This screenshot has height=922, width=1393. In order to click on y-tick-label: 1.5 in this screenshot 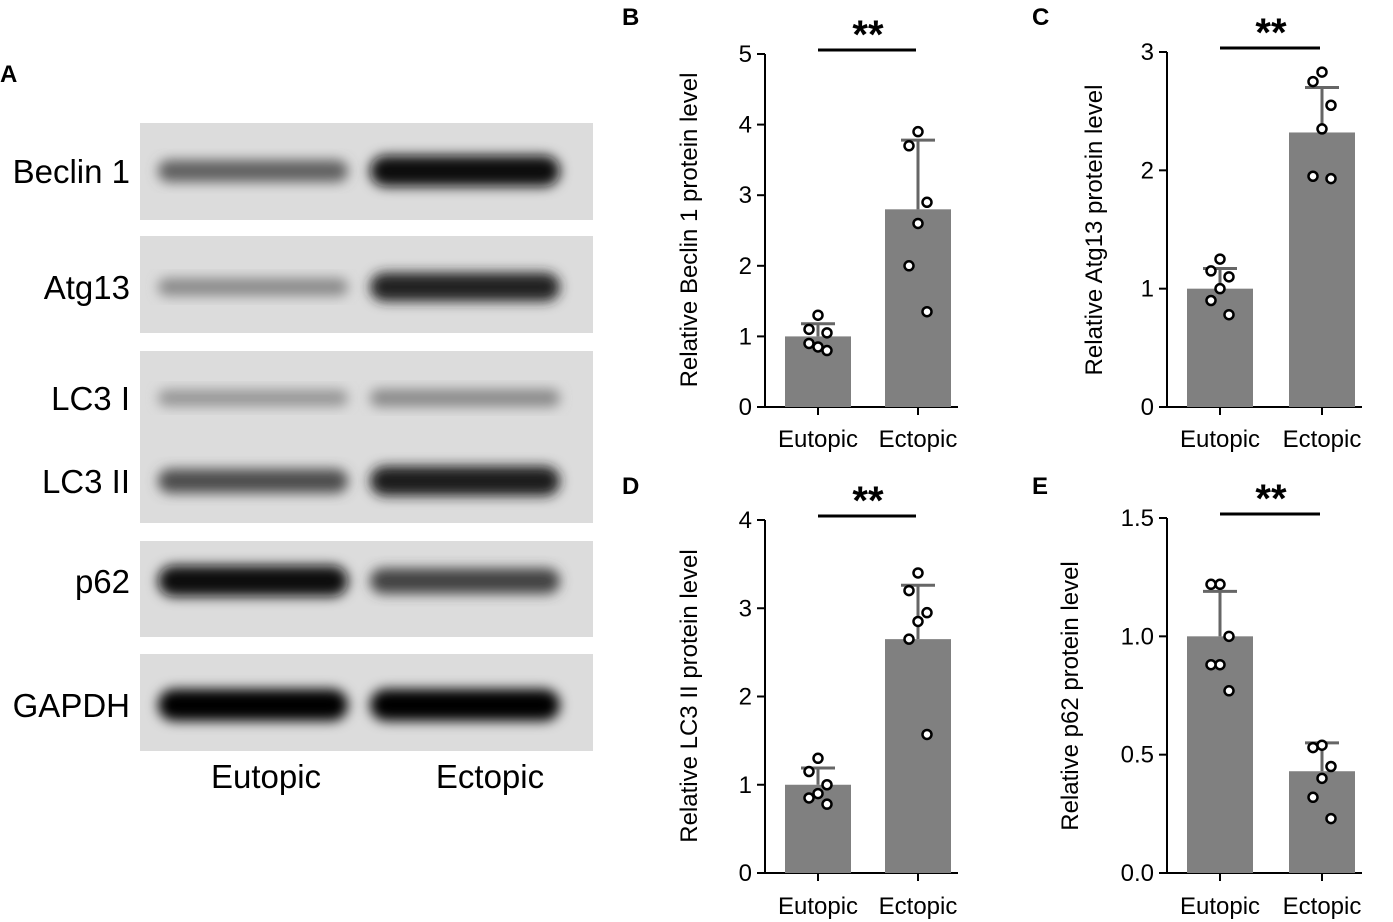, I will do `click(1137, 518)`.